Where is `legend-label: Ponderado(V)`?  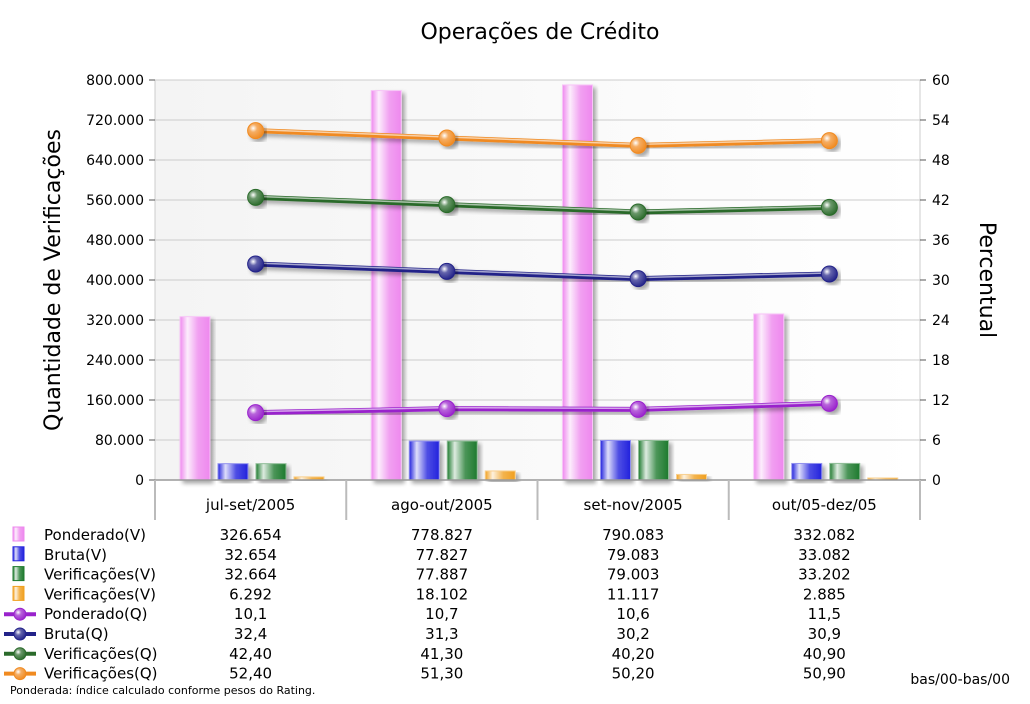
legend-label: Ponderado(V) is located at coordinates (95, 535).